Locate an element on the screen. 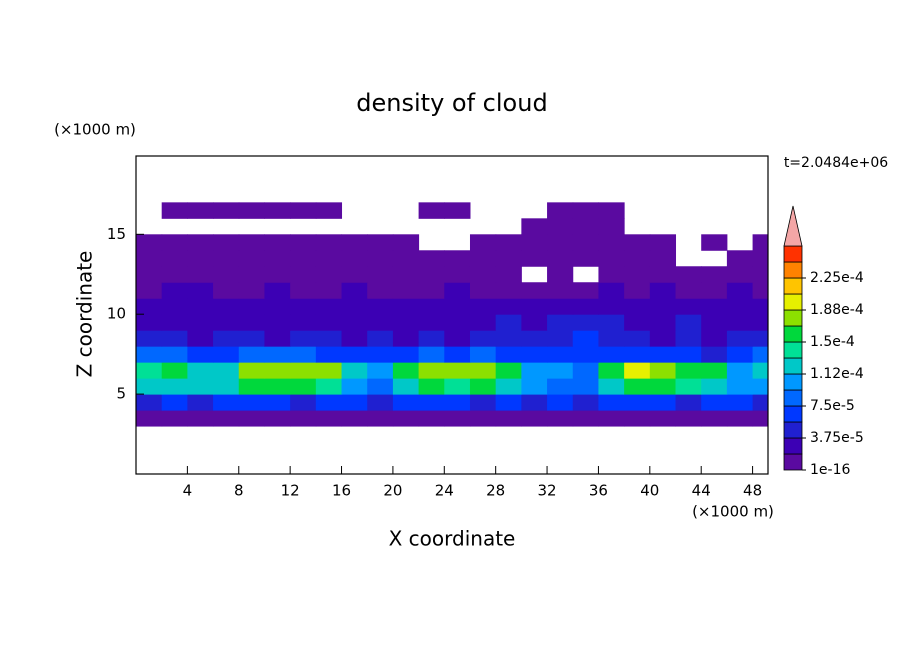  x-tick-label: 20 is located at coordinates (392, 491).